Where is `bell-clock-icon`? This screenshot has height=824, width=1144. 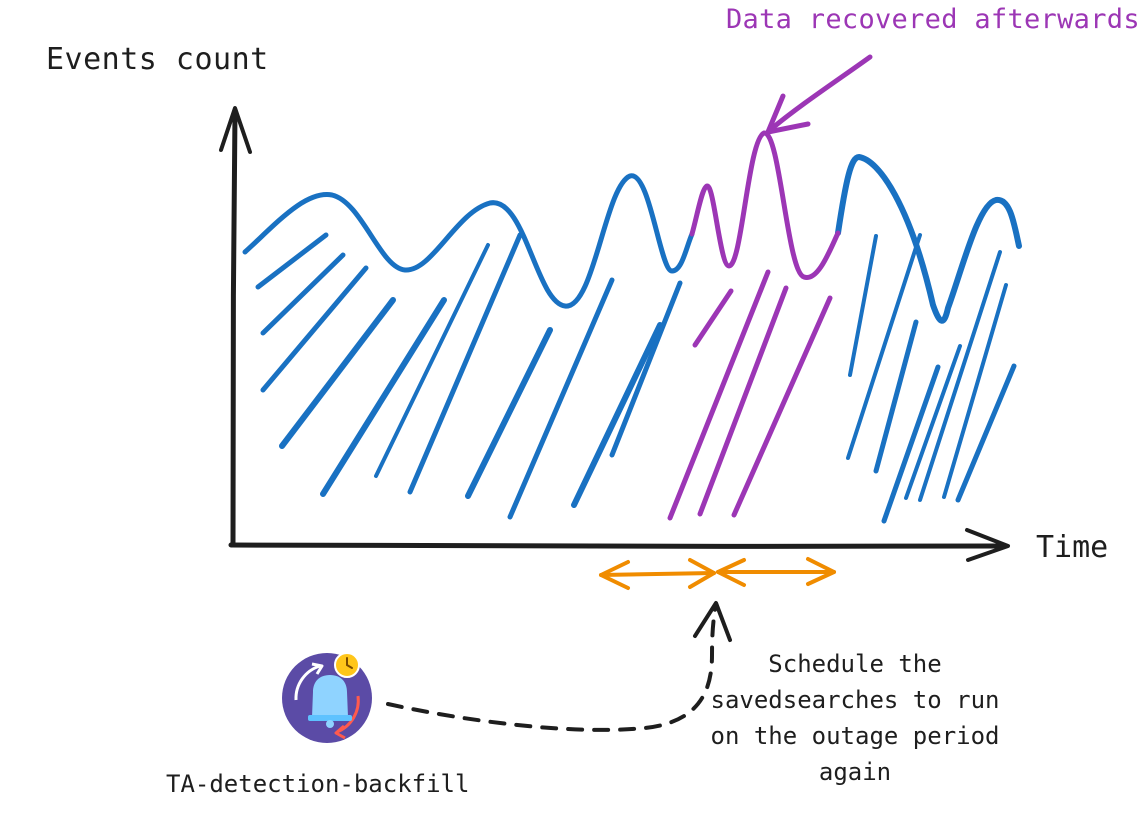
bell-clock-icon is located at coordinates (327, 697).